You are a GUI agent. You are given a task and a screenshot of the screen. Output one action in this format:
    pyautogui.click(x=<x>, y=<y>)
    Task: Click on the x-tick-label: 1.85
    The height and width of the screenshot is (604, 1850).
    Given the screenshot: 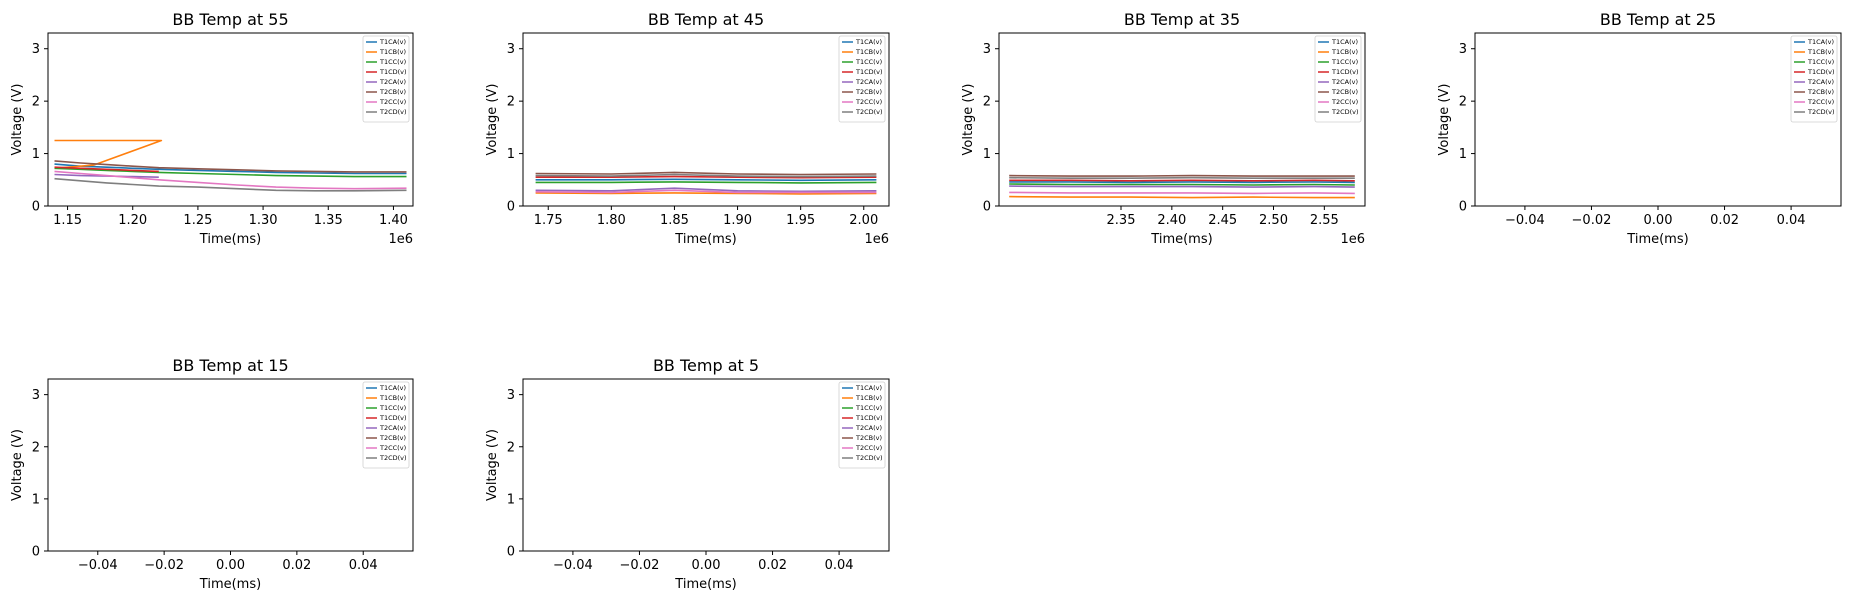 What is the action you would take?
    pyautogui.click(x=674, y=220)
    